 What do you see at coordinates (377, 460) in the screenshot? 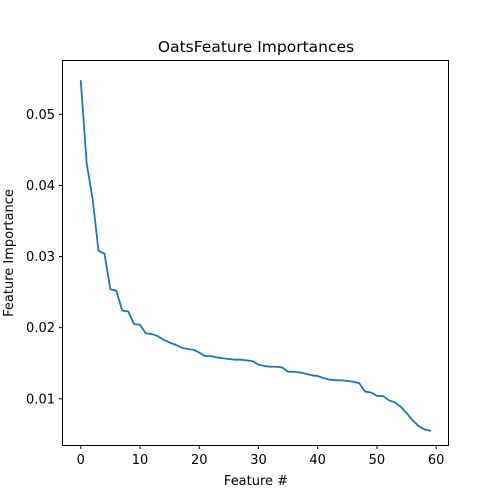
I see `x-tick-label: 50` at bounding box center [377, 460].